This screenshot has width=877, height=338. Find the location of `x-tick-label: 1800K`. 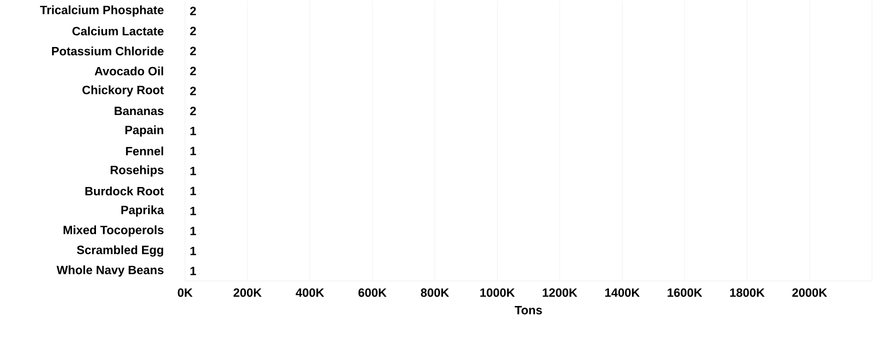

x-tick-label: 1800K is located at coordinates (747, 292).